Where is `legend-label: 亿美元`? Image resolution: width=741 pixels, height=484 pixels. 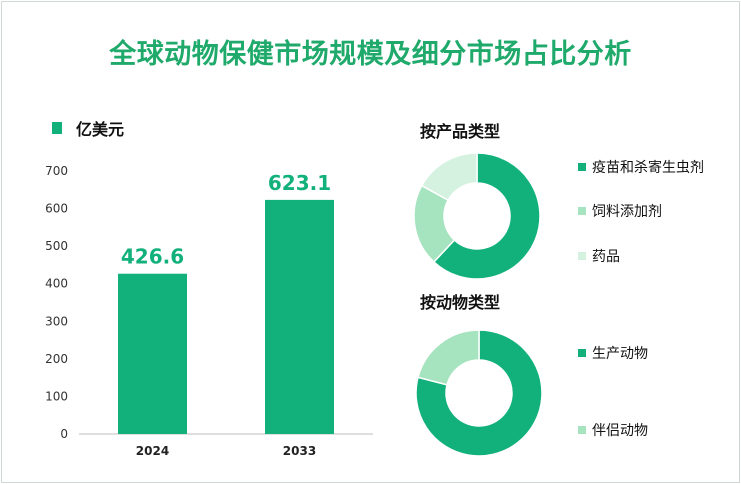
legend-label: 亿美元 is located at coordinates (100, 129).